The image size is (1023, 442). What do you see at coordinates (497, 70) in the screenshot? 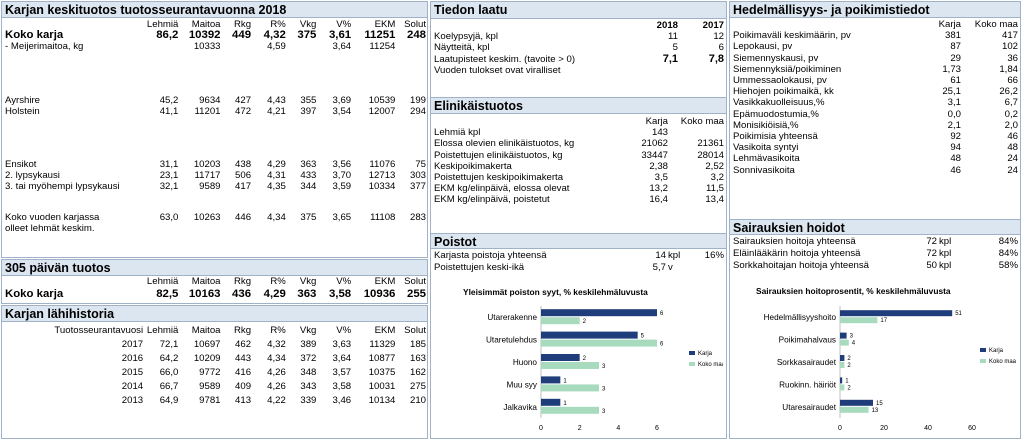
I see `table-row: Vuoden tulokset ovat viralliset` at bounding box center [497, 70].